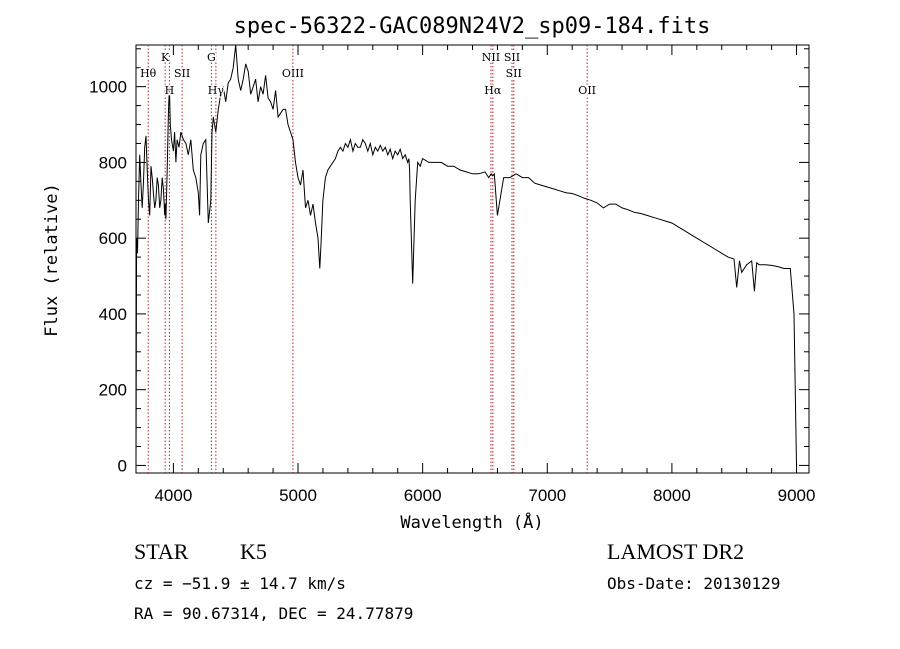 This screenshot has height=649, width=900. I want to click on spectral-line-label: Hθ, so click(148, 73).